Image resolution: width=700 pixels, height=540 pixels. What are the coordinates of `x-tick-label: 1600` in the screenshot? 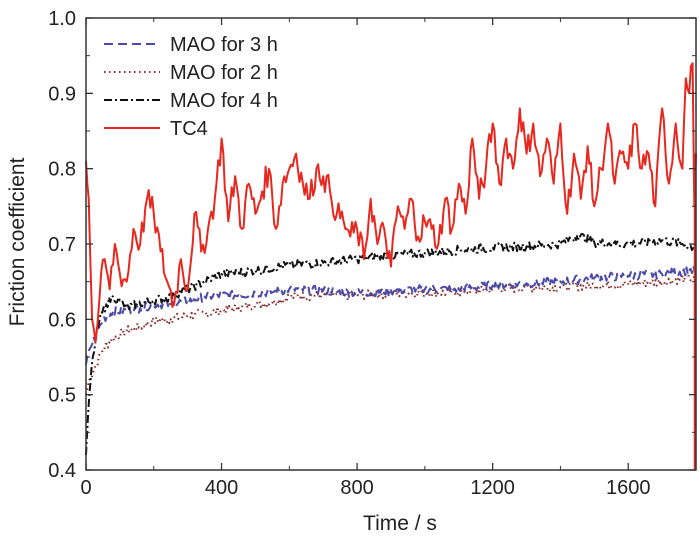 It's located at (628, 488).